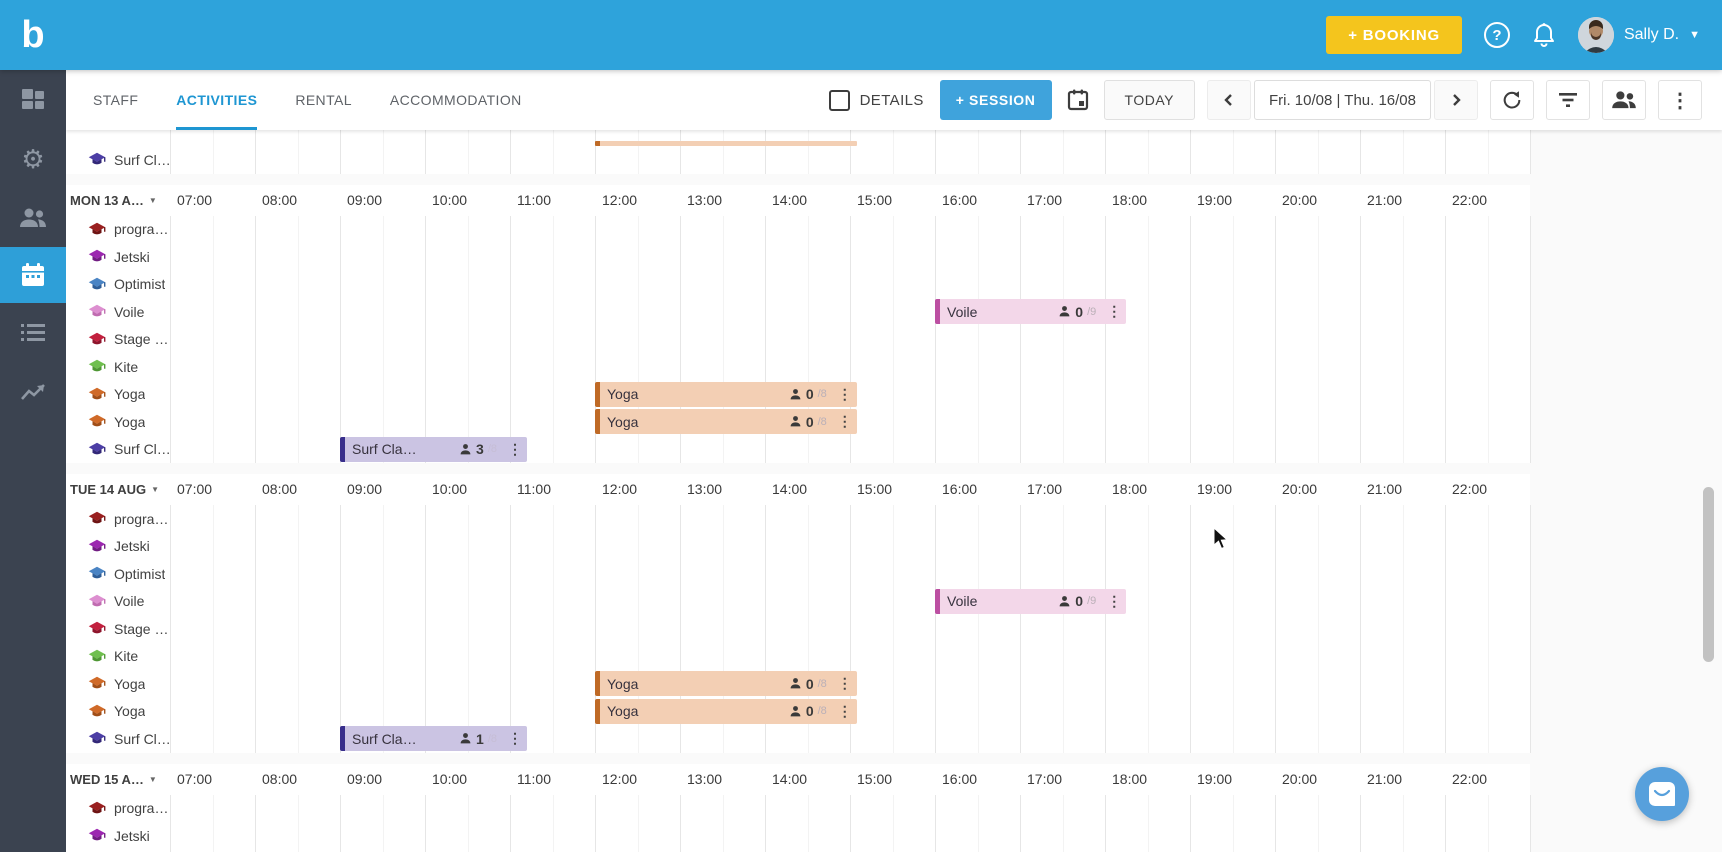 The width and height of the screenshot is (1722, 852). Describe the element at coordinates (726, 143) in the screenshot. I see `calendar-event-partial` at that location.